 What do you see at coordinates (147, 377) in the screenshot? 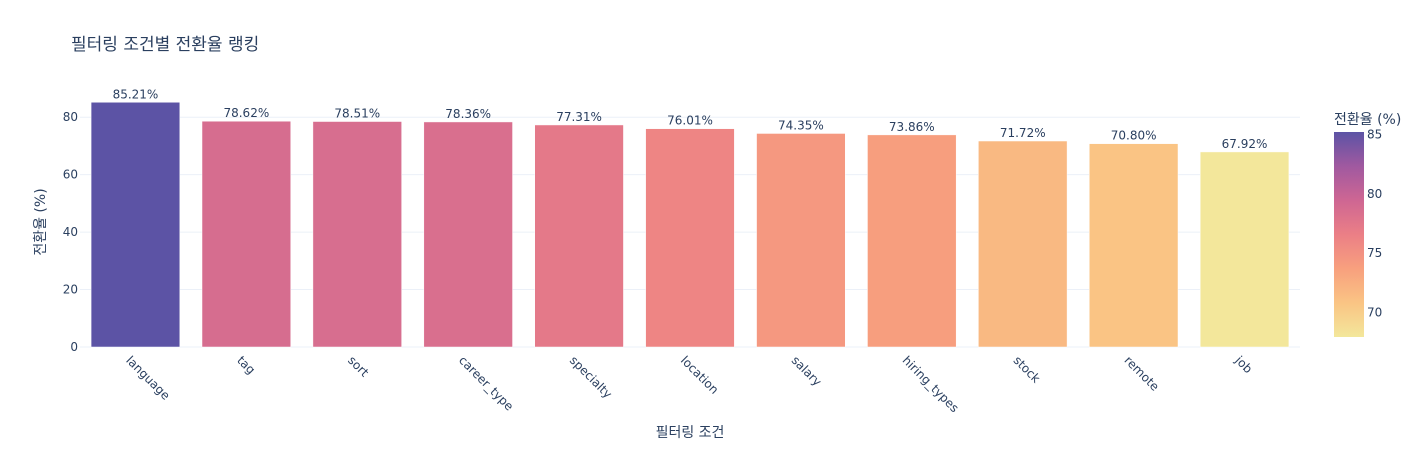
I see `x-tick-label: language` at bounding box center [147, 377].